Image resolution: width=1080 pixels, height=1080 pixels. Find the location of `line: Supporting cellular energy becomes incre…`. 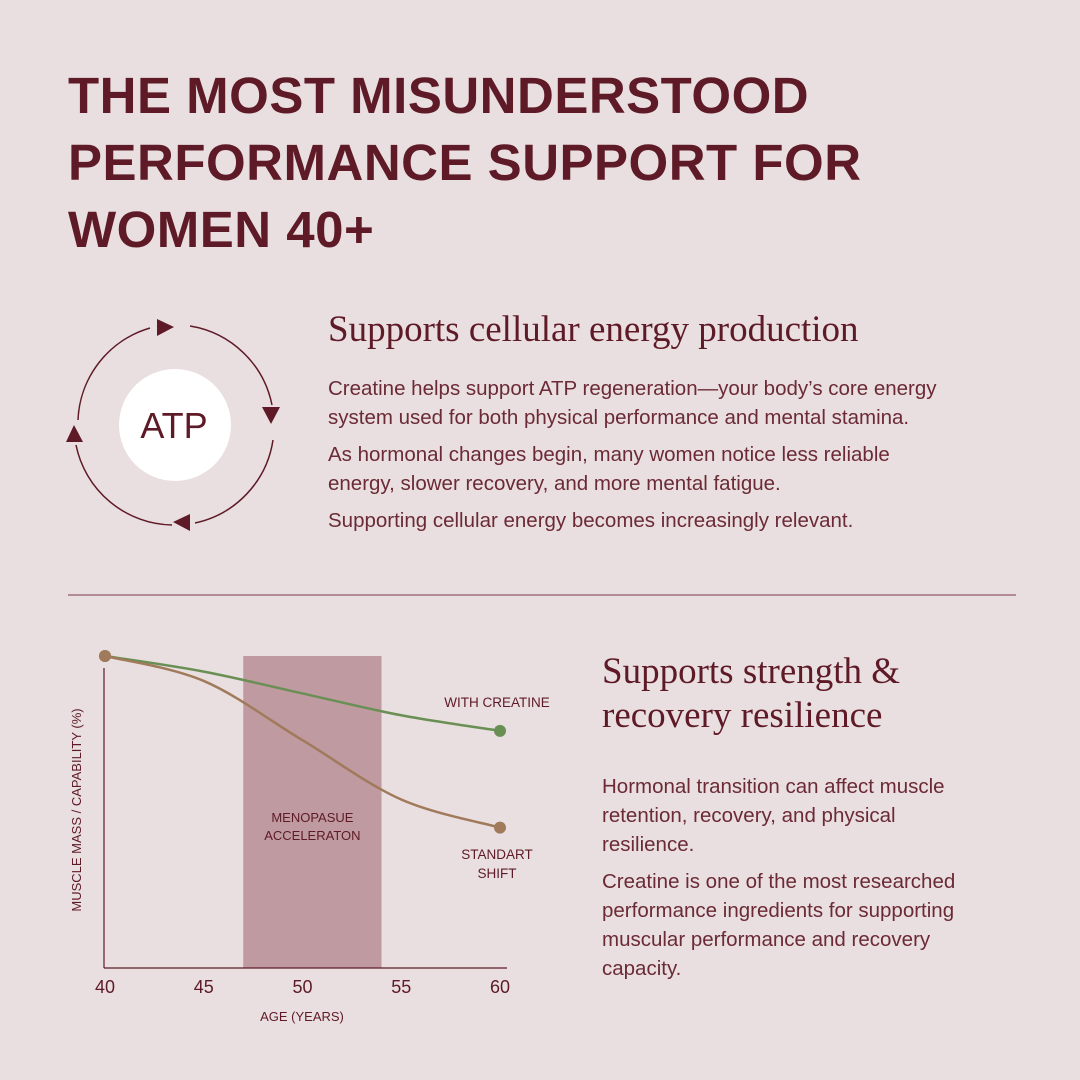

line: Supporting cellular energy becomes incre… is located at coordinates (591, 520).